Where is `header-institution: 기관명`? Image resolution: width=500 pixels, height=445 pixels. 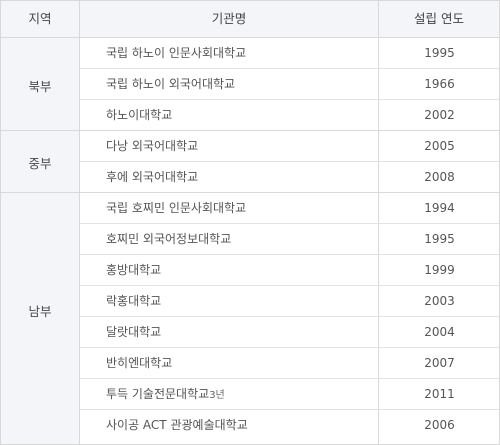 header-institution: 기관명 is located at coordinates (229, 18).